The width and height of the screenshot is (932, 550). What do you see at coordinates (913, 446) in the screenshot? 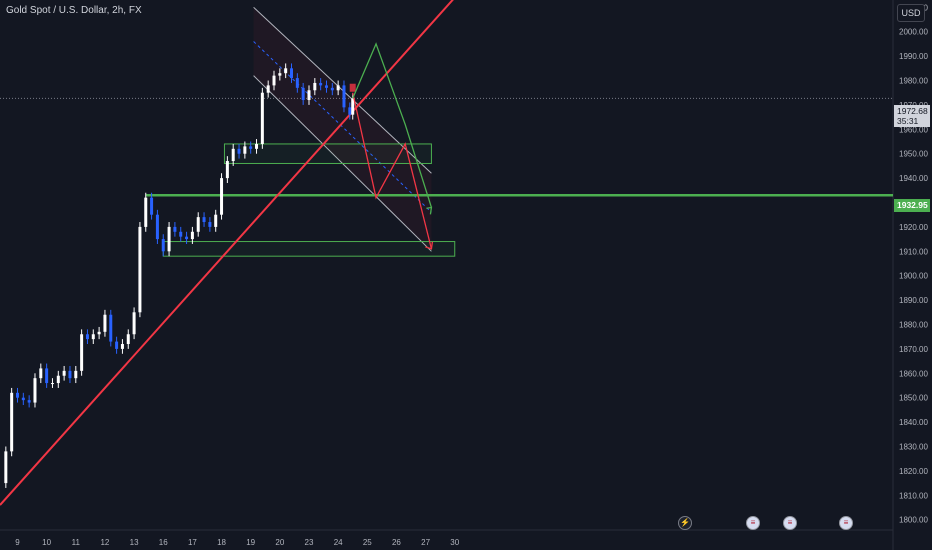
I see `y-tick-label: 1830.00` at bounding box center [913, 446].